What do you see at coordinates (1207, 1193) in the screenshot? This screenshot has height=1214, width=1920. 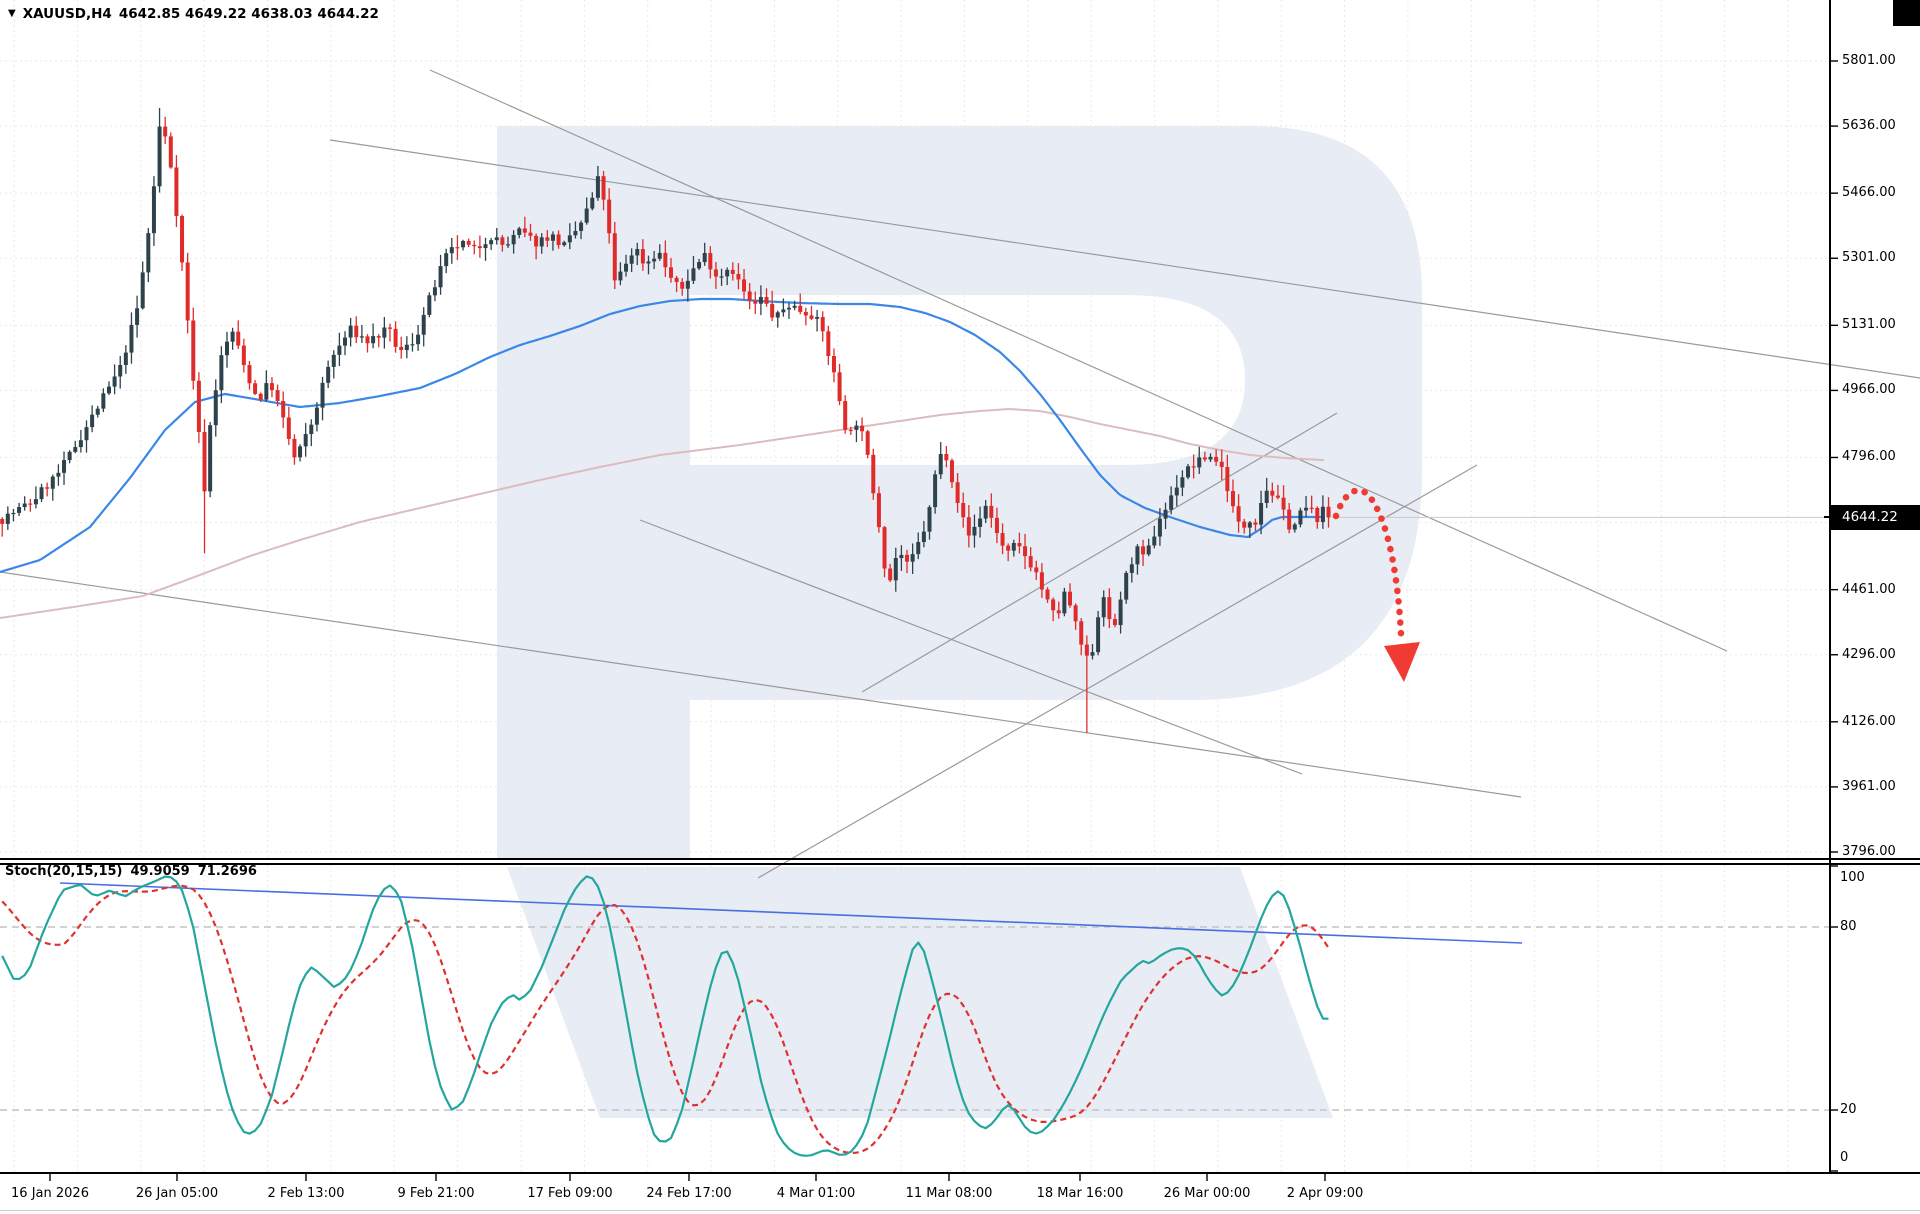 I see `time-axis-label: 26 Mar 00:00` at bounding box center [1207, 1193].